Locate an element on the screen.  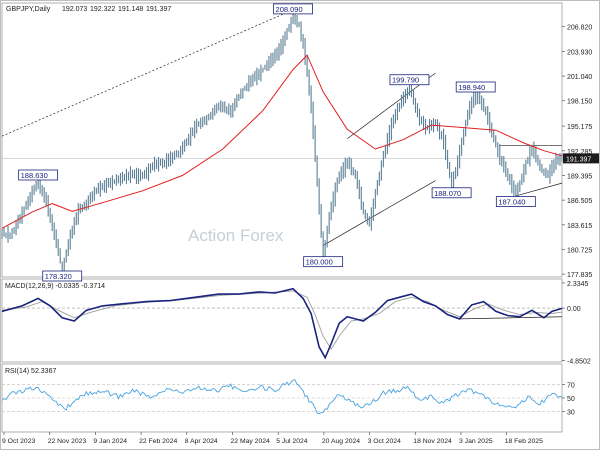
macd-trendline is located at coordinates (511, 318).